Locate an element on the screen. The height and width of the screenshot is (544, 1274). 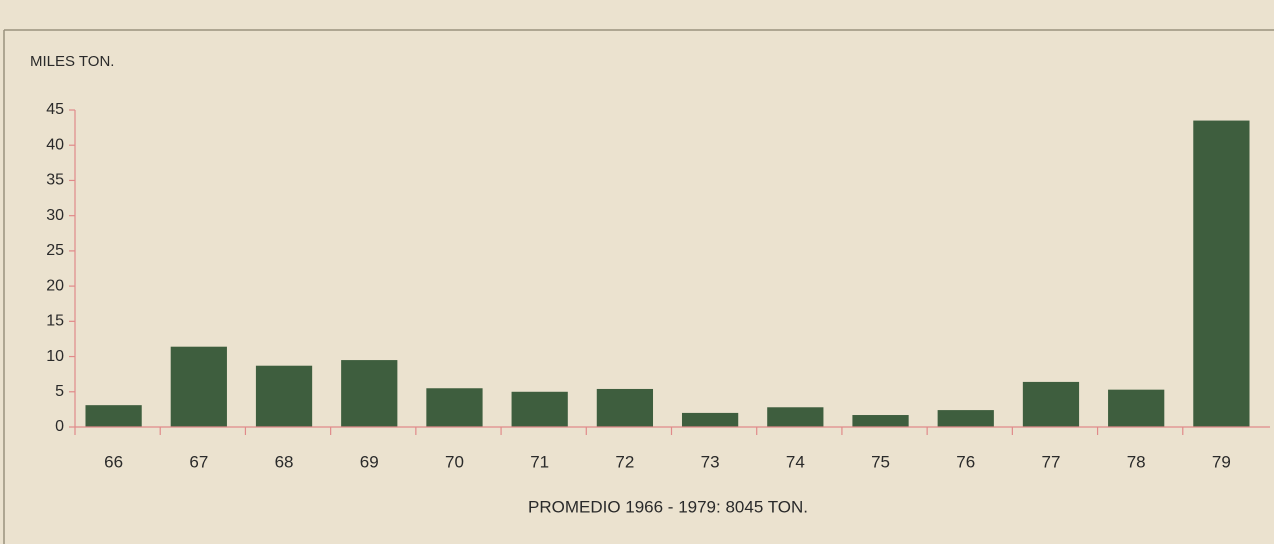
y-tick-label: 5 is located at coordinates (59, 391).